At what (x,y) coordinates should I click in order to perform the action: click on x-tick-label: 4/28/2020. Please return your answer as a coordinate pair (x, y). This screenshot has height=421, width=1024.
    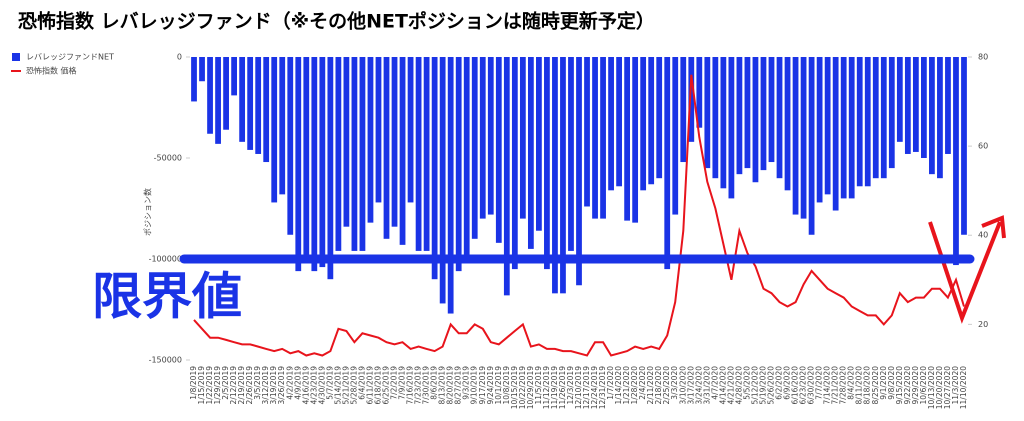
    Looking at the image, I should click on (738, 385).